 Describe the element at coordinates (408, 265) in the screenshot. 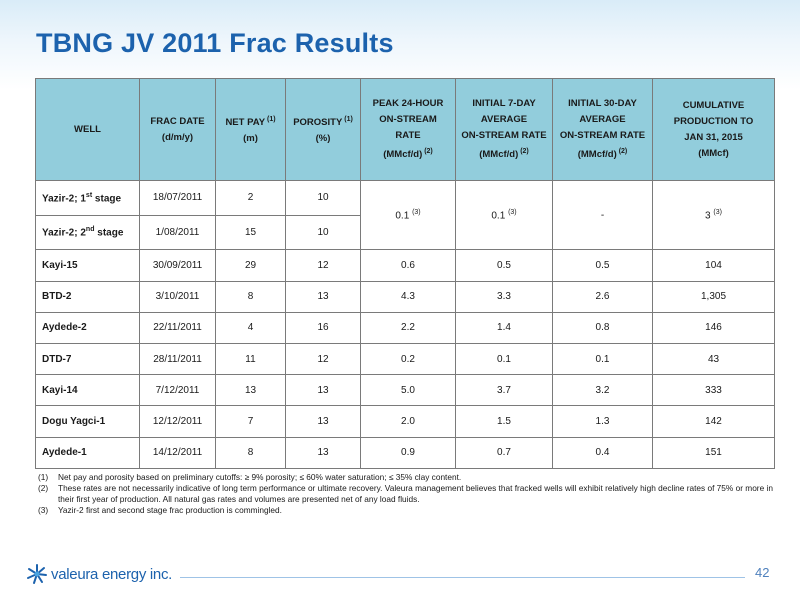

I see `peak-rate-cell: 0.6` at that location.